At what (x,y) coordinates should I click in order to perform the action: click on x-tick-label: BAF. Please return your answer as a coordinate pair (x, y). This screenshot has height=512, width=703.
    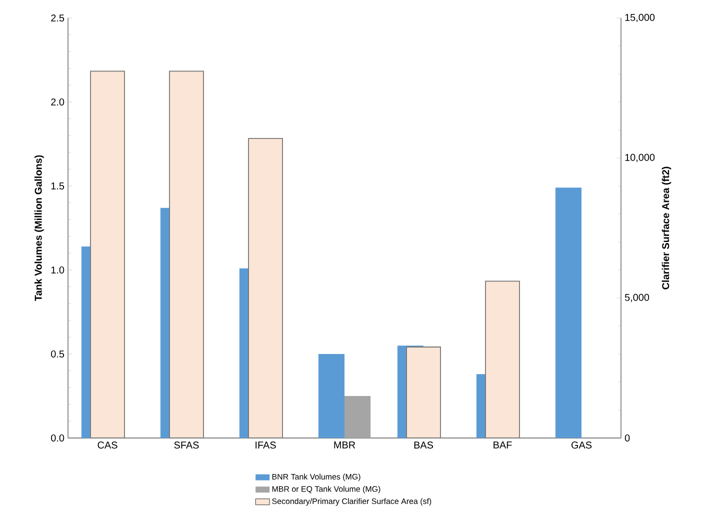
    Looking at the image, I should click on (503, 445).